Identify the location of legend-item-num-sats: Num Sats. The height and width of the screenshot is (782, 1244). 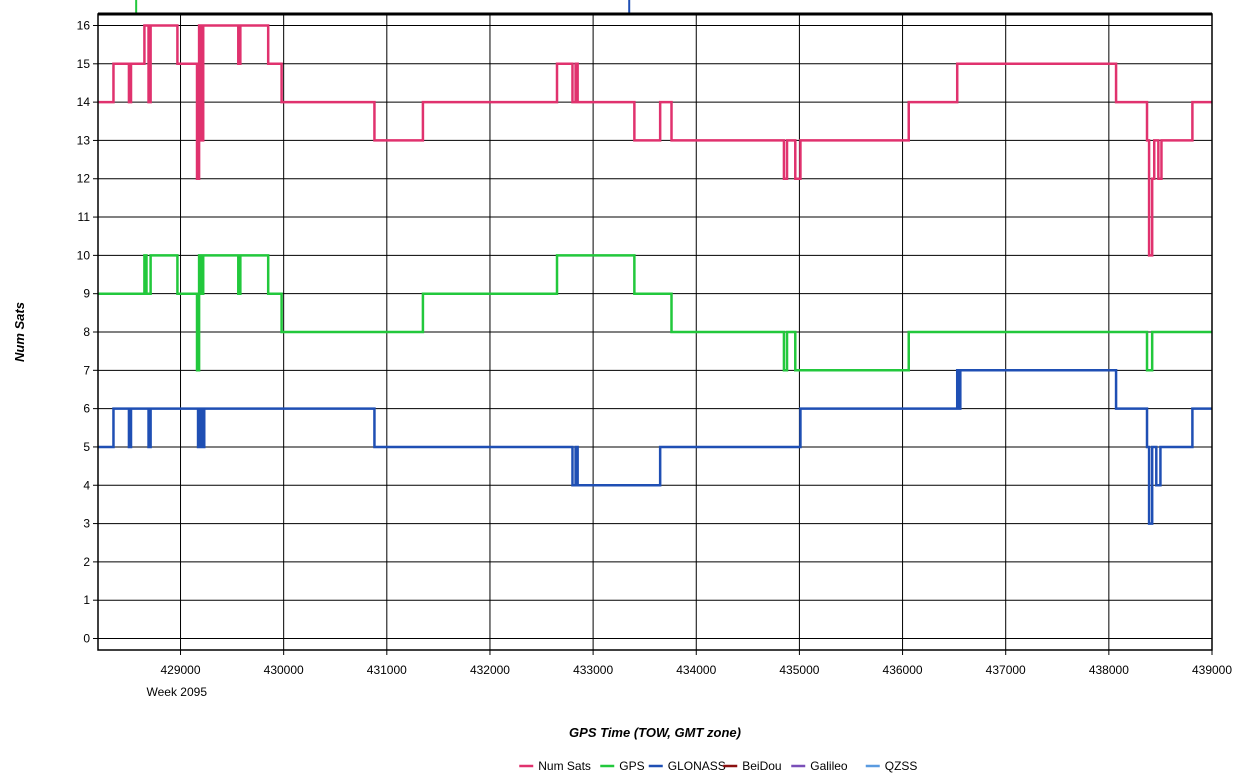
(555, 766).